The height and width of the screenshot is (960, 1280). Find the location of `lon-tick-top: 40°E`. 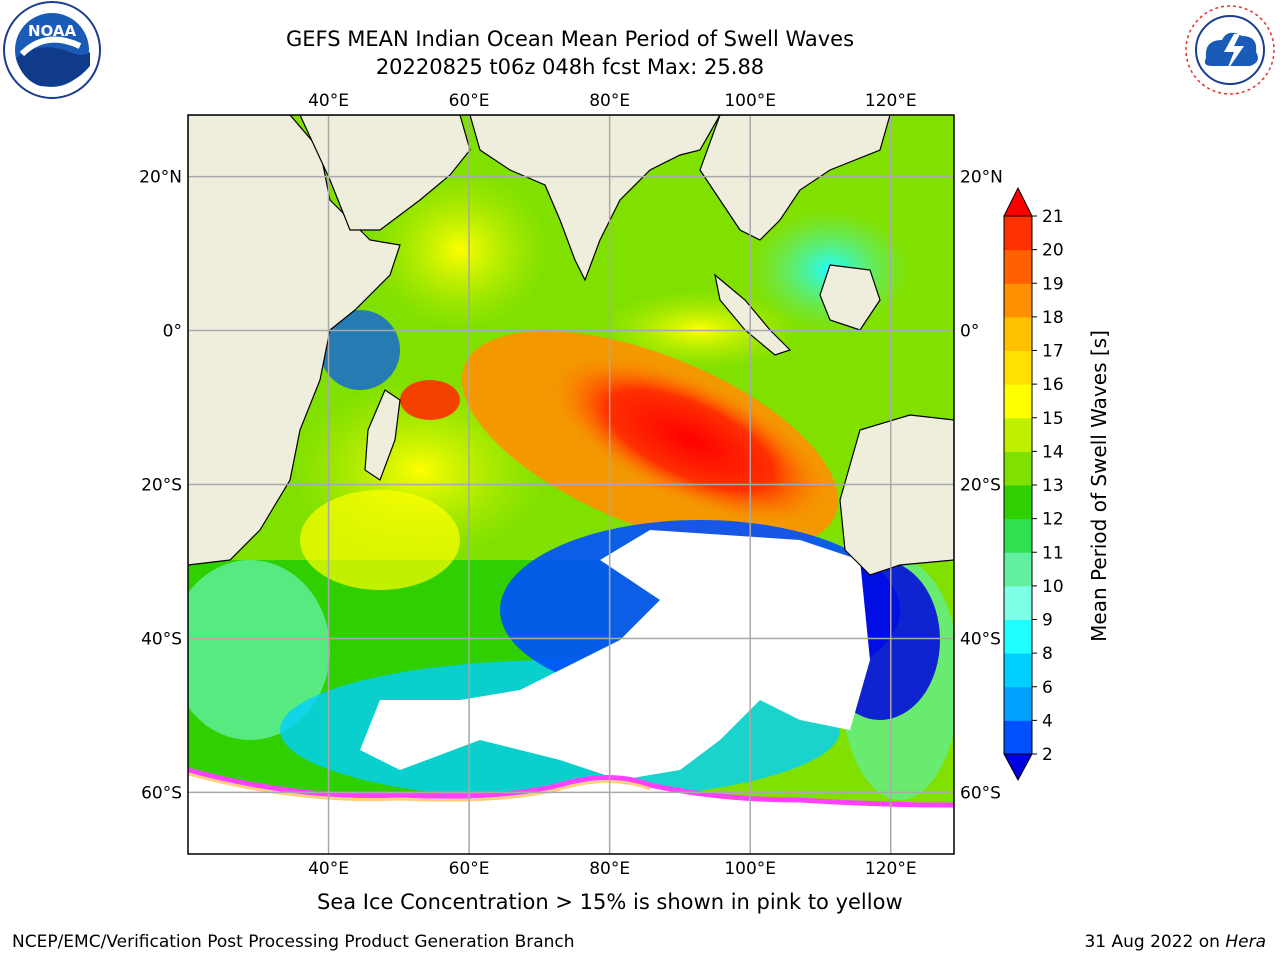

lon-tick-top: 40°E is located at coordinates (328, 101).